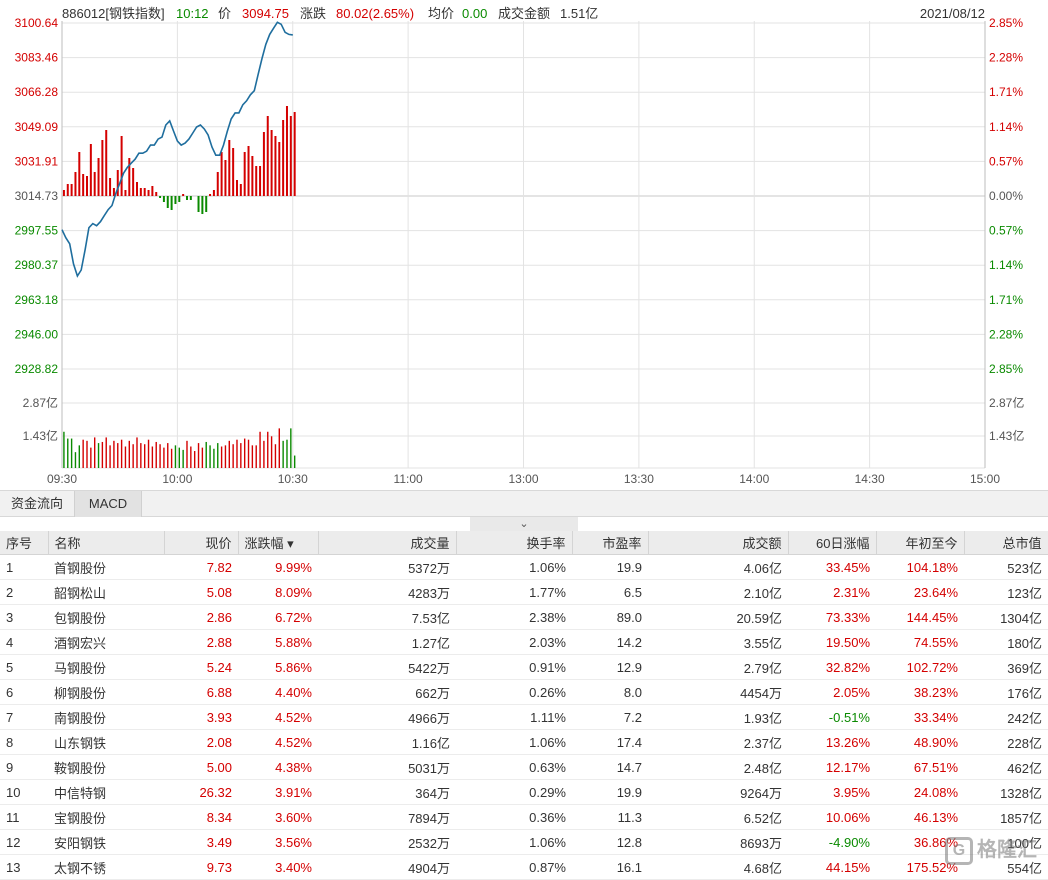 The image size is (1048, 880). Describe the element at coordinates (36, 503) in the screenshot. I see `tab-fund-flow: 资金流向` at that location.